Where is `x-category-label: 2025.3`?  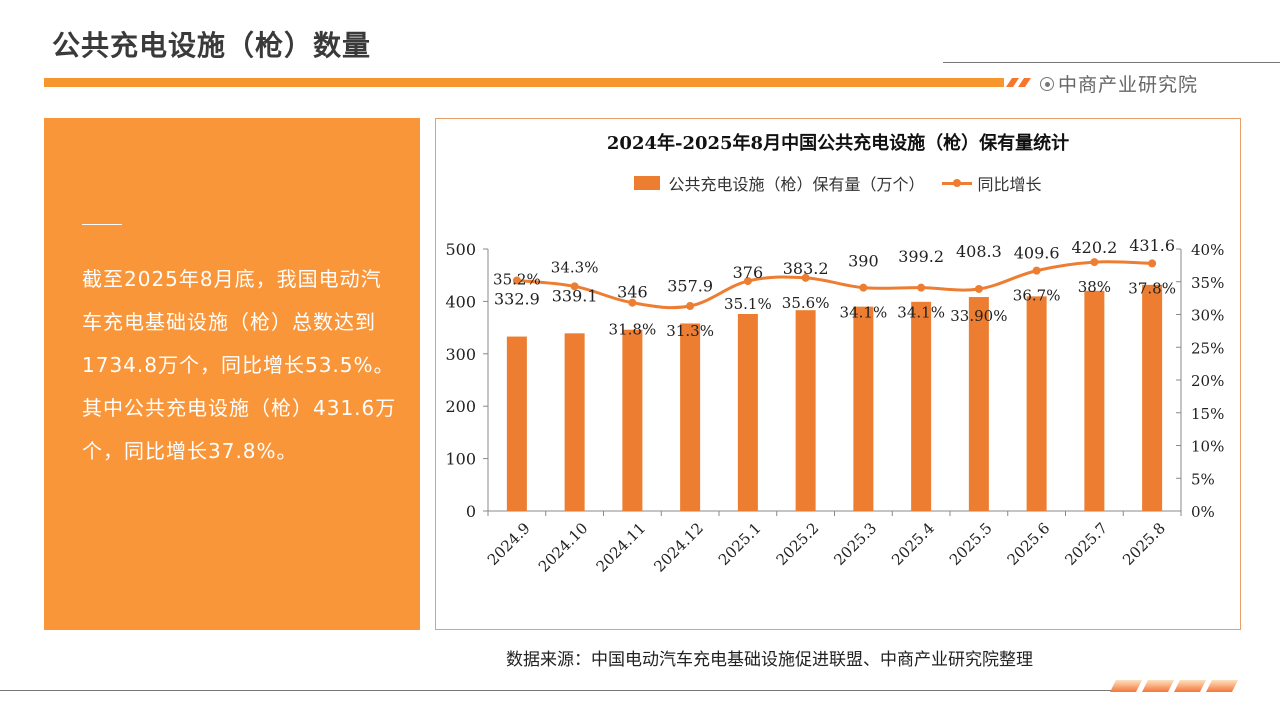 x-category-label: 2025.3 is located at coordinates (855, 544).